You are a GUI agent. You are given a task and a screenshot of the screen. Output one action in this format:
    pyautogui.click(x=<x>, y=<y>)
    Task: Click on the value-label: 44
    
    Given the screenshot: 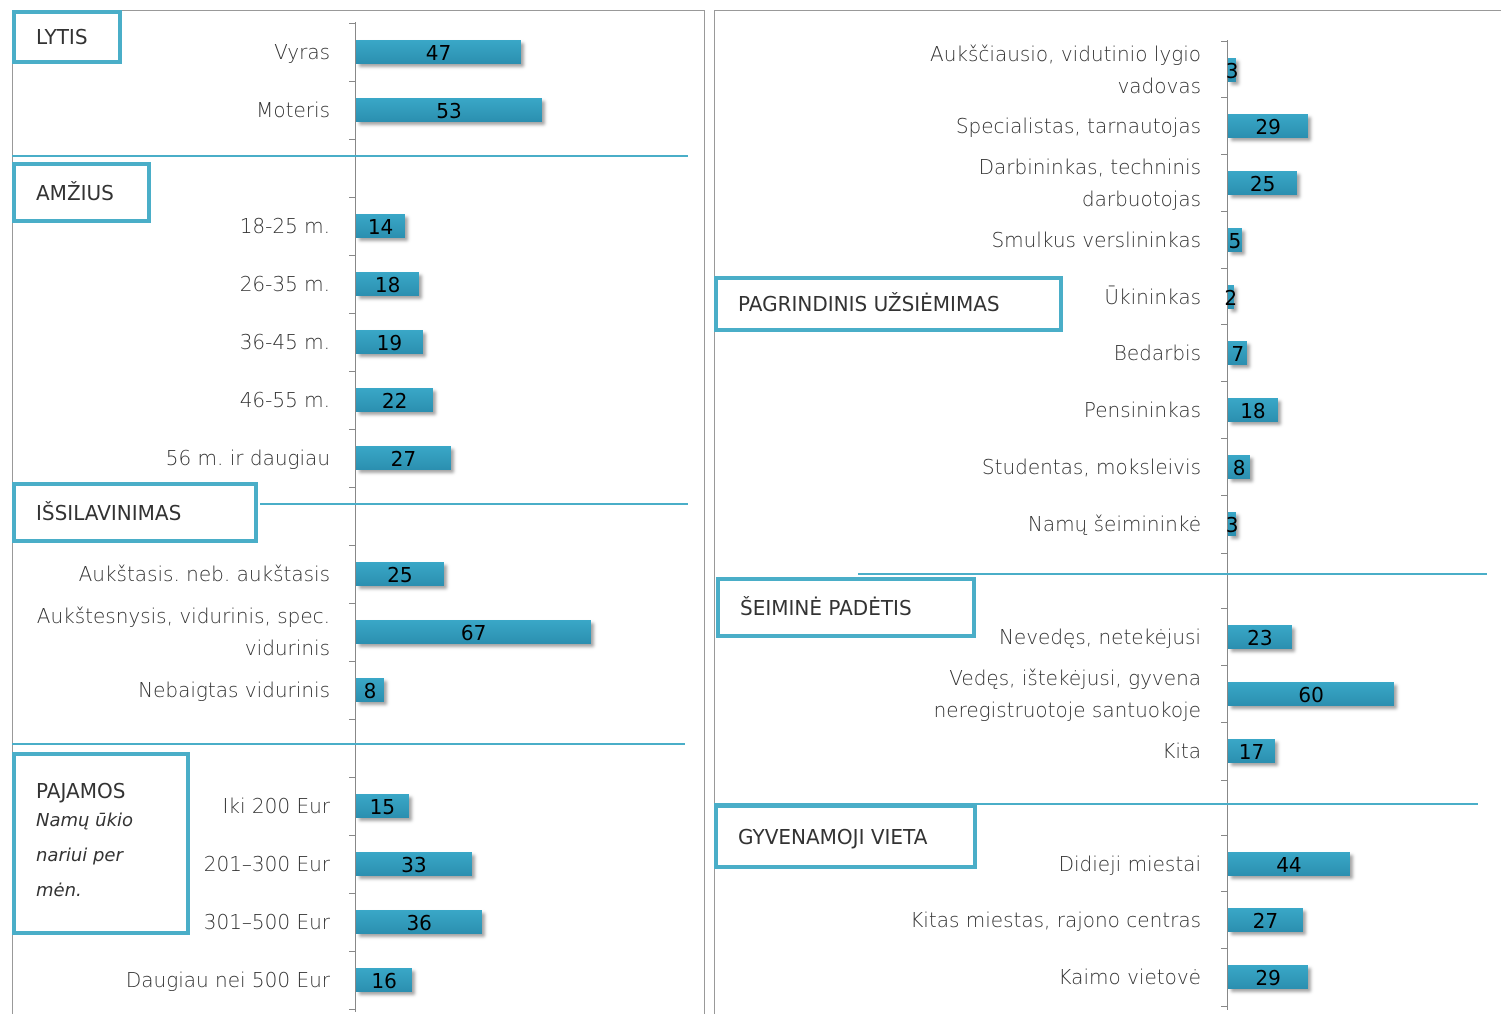 What is the action you would take?
    pyautogui.click(x=1289, y=865)
    